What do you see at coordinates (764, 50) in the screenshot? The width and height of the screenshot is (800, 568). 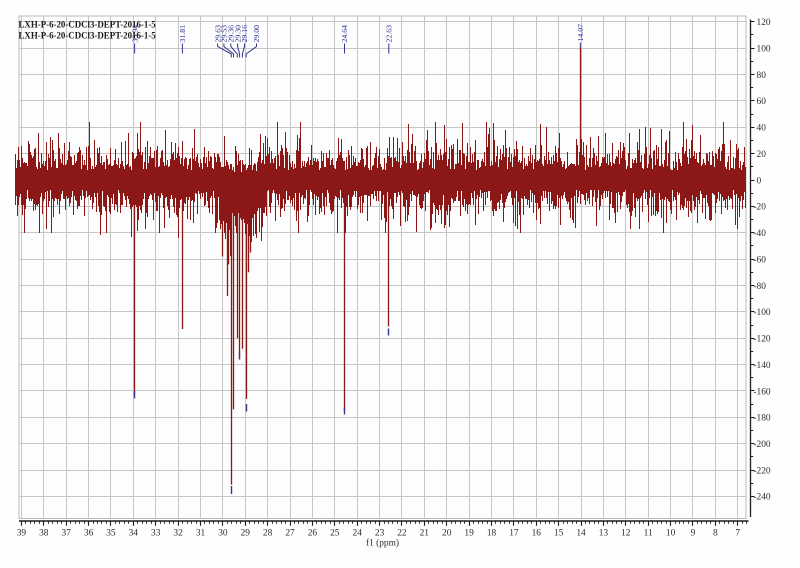 I see `svg-text: 100` at bounding box center [764, 50].